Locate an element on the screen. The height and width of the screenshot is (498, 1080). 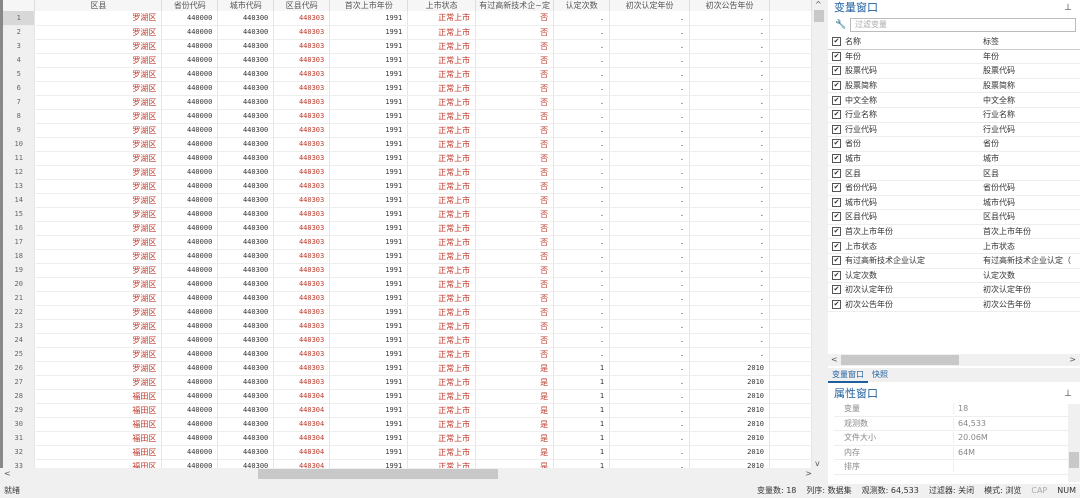
variable-item: ✔ 有过高新技术企业认定 有过高新技术企业认定（ is located at coordinates (954, 261).